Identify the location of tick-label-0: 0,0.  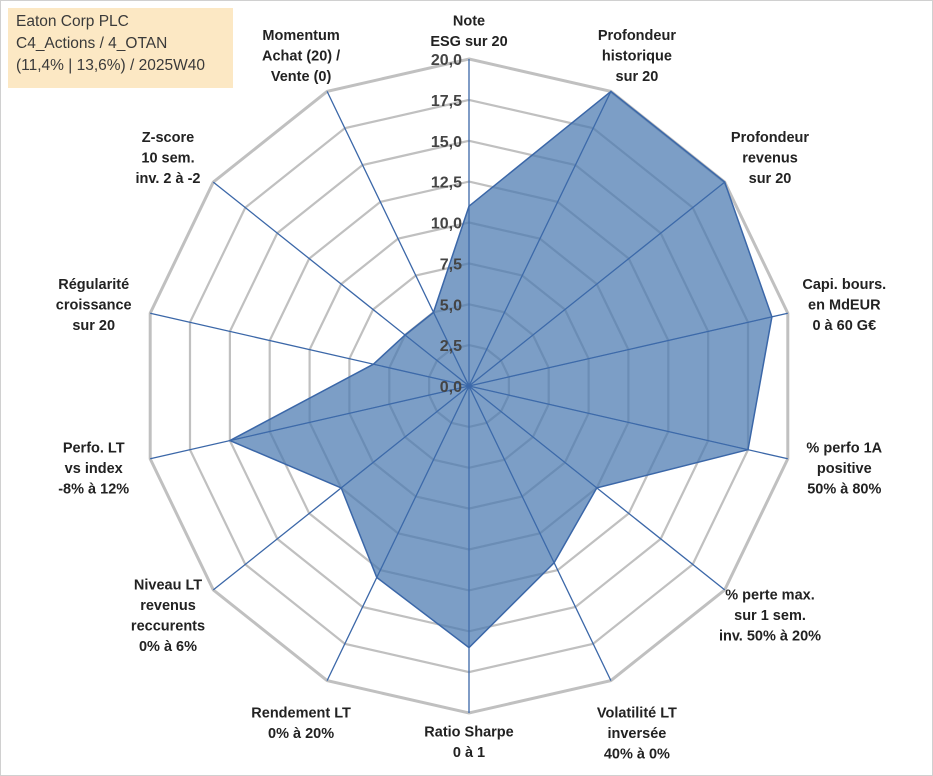
(451, 387).